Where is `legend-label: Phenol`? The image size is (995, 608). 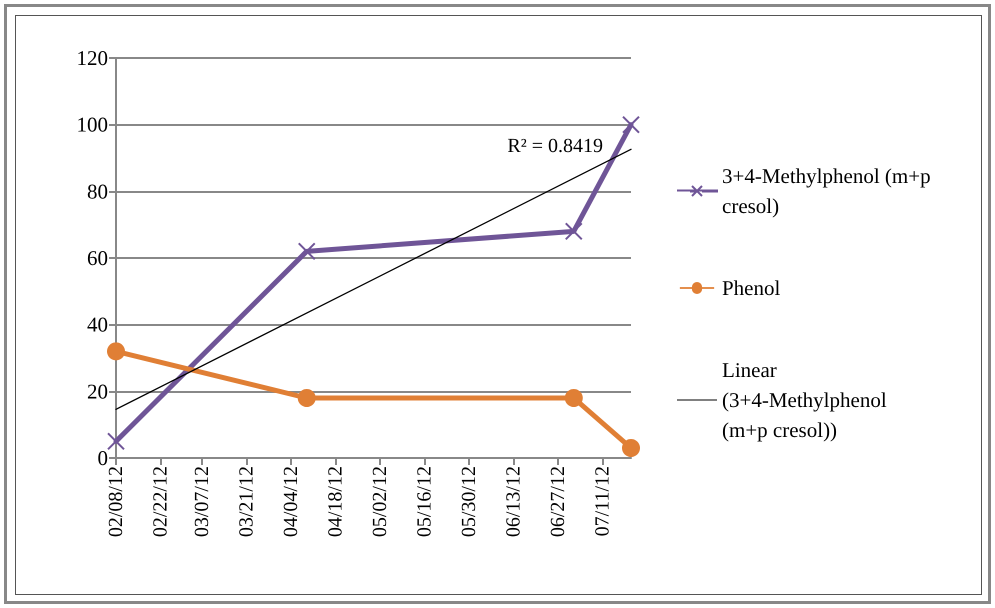
legend-label: Phenol is located at coordinates (751, 288).